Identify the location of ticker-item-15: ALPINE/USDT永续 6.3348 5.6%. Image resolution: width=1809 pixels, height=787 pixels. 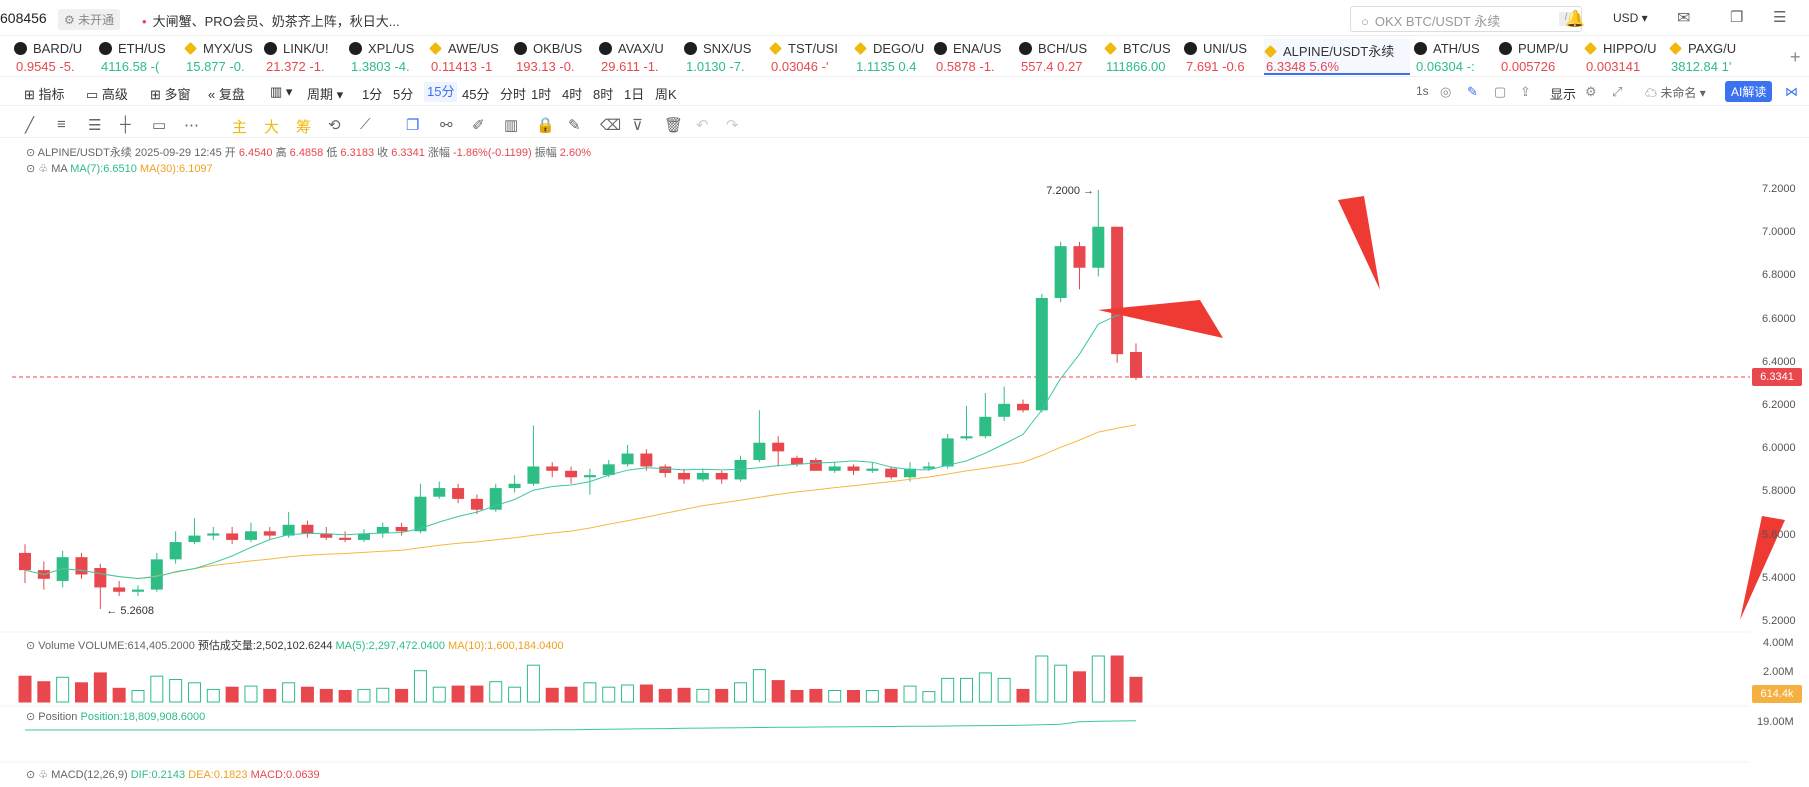
(1337, 57).